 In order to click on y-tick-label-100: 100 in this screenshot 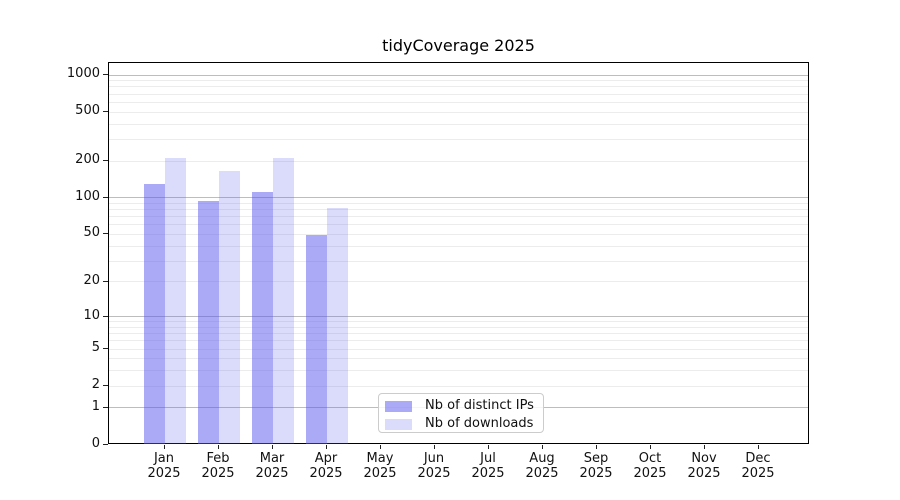, I will do `click(87, 196)`.